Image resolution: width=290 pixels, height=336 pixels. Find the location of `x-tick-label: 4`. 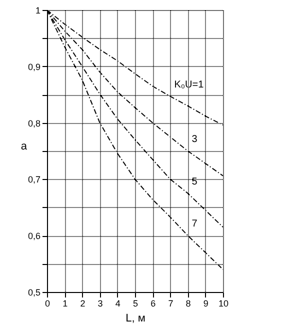

x-tick-label: 4 is located at coordinates (117, 303).